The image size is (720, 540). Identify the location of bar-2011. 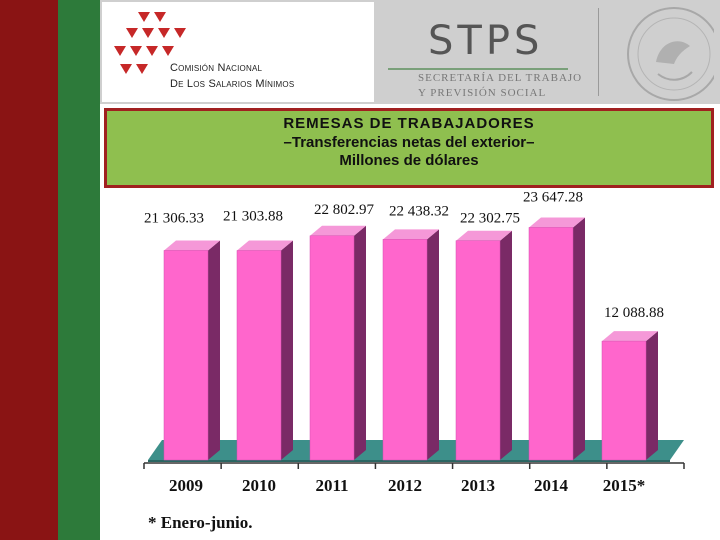
(337, 343).